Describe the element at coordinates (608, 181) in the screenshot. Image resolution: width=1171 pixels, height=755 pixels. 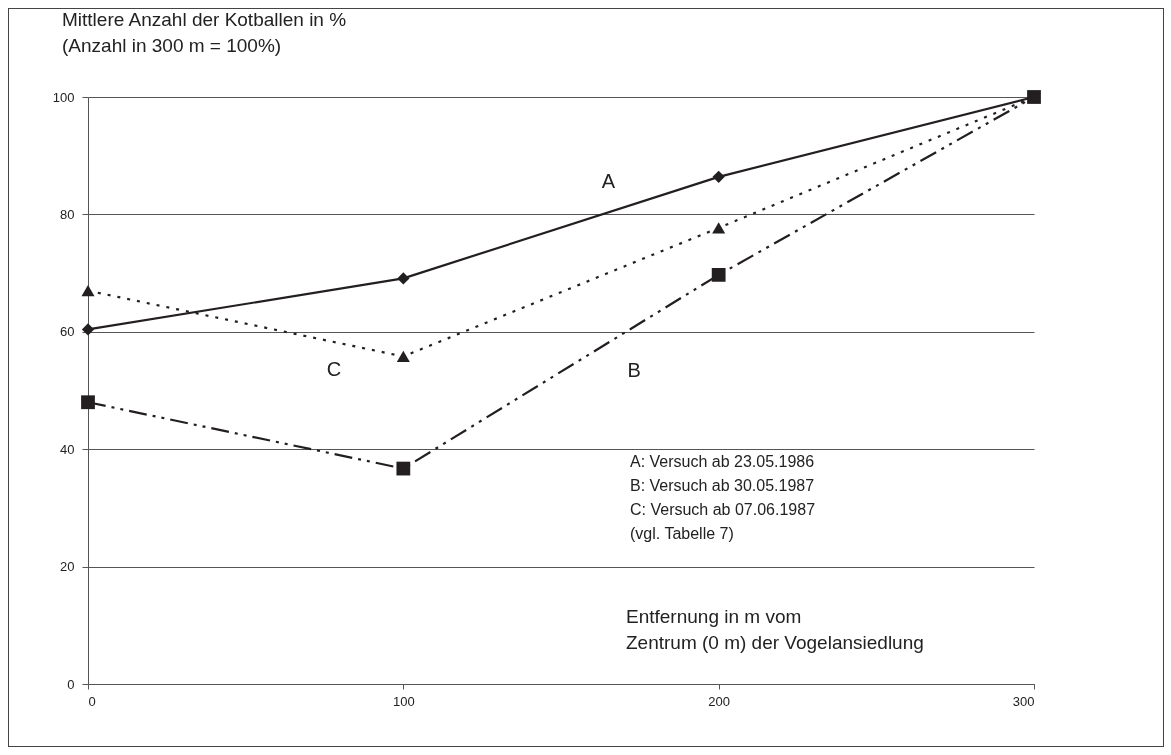
I see `series-label: A` at that location.